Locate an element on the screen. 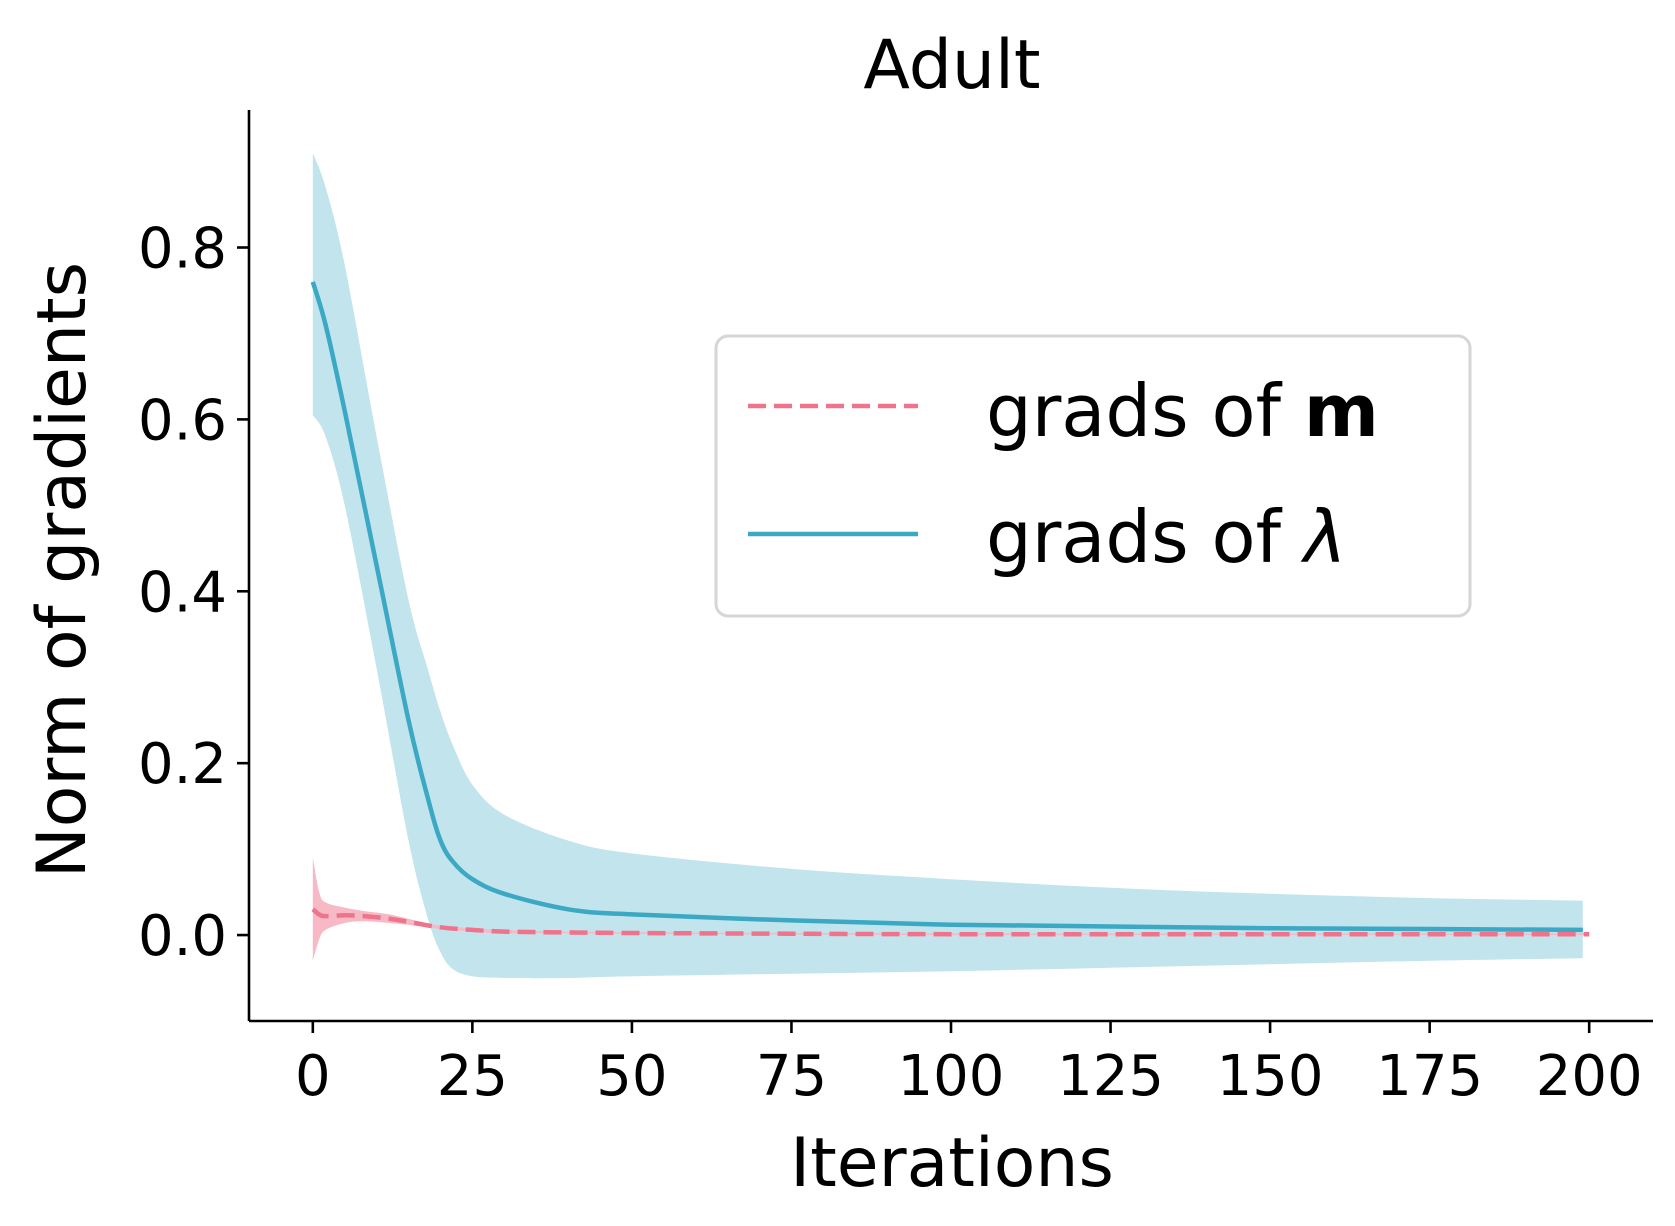  series-line-m is located at coordinates (950, 922).